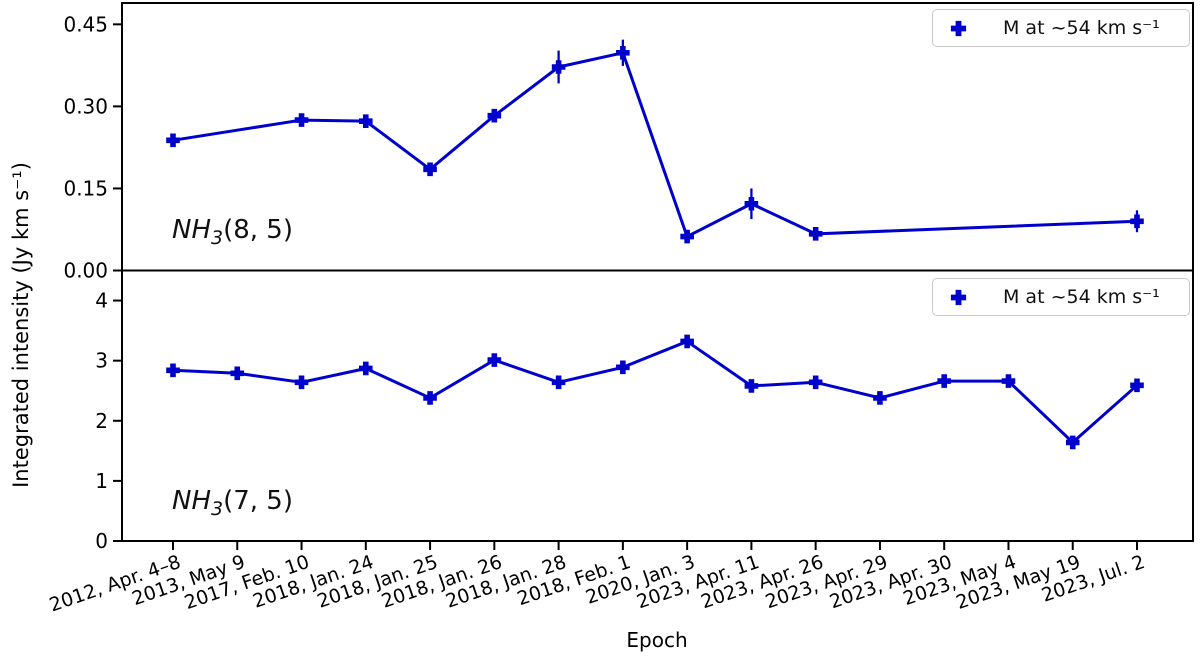  Describe the element at coordinates (657, 640) in the screenshot. I see `x-axis-label: Epoch` at that location.